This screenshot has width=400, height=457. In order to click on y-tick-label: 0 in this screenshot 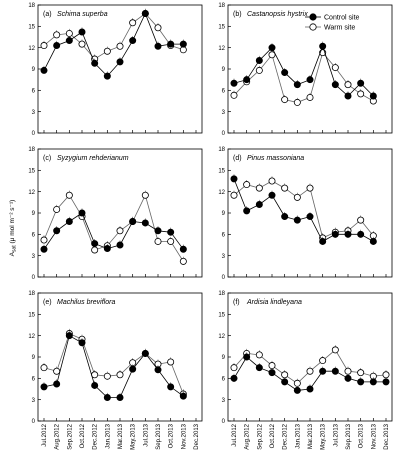, I will do `click(34, 422)`.